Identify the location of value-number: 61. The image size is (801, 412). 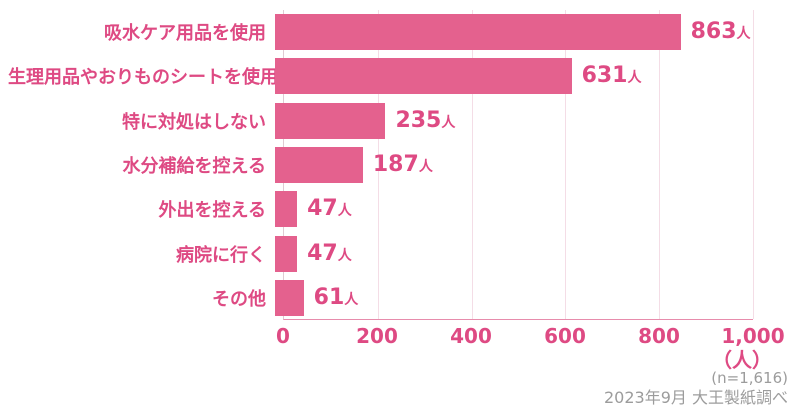
(329, 297).